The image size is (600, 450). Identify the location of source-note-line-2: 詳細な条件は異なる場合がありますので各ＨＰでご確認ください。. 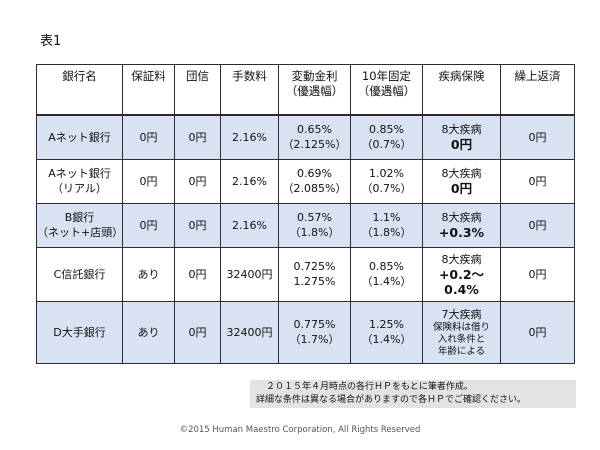
(391, 400).